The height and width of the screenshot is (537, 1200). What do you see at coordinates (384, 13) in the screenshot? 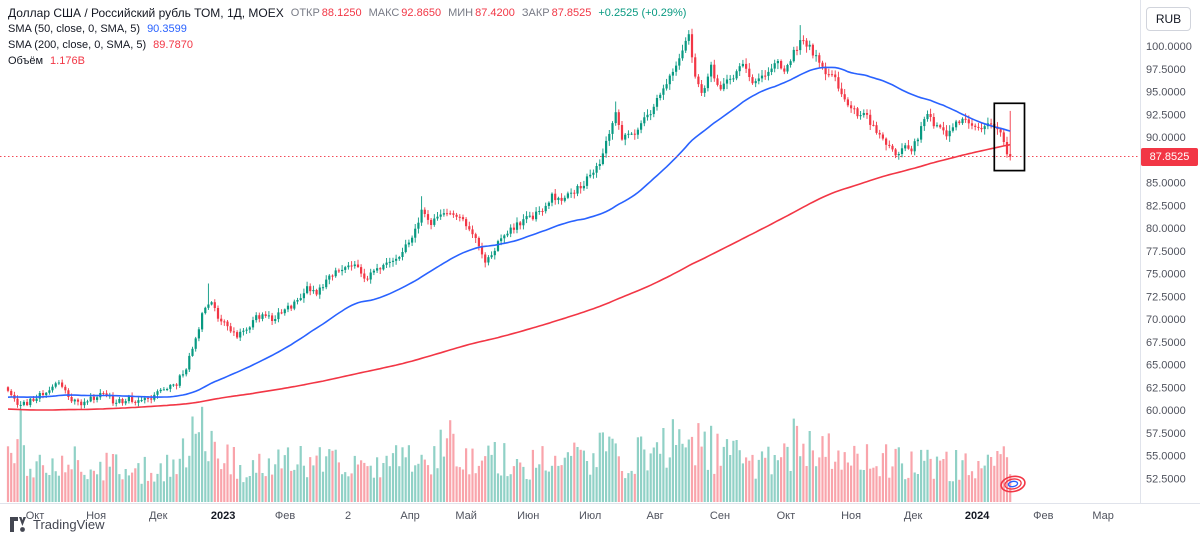
I see `high-label: МАКС` at bounding box center [384, 13].